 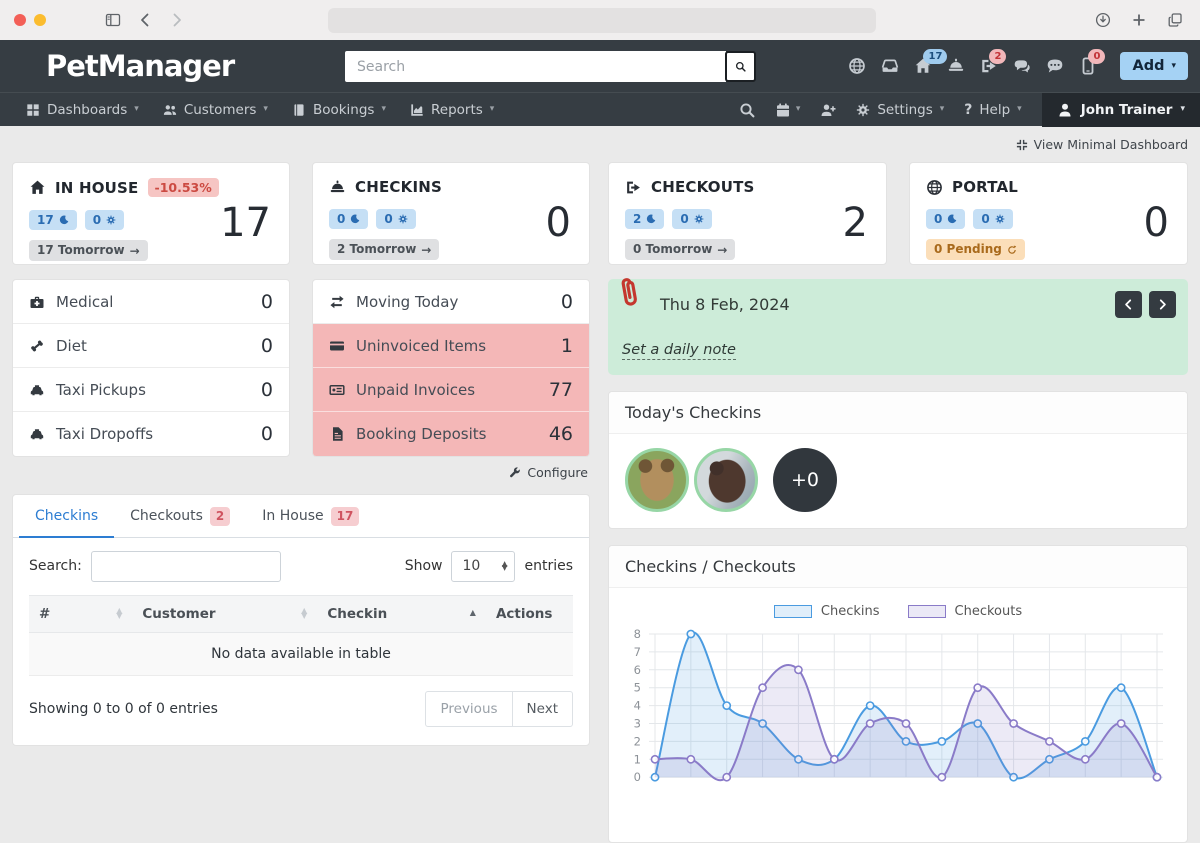 I want to click on menu-customers: Customers ▾, so click(x=215, y=110).